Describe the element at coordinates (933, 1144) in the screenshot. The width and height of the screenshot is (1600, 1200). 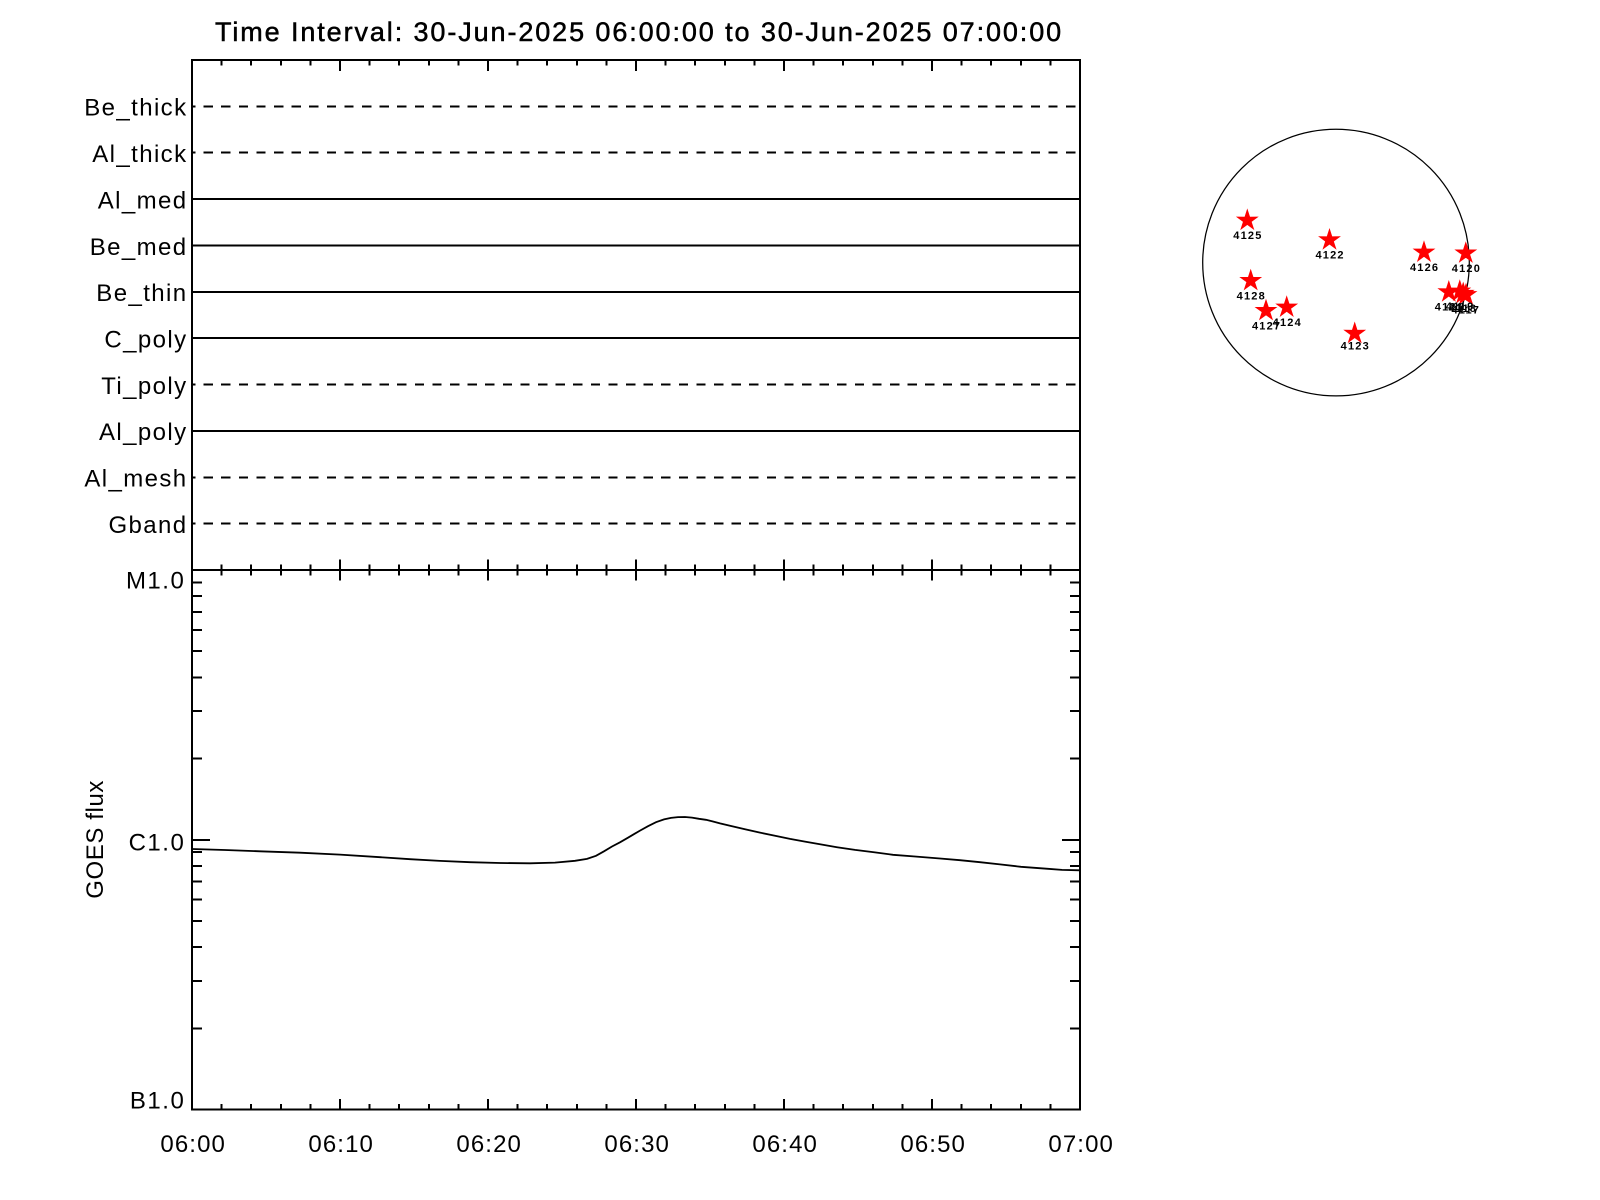
I see `svg-text: 06:50` at that location.